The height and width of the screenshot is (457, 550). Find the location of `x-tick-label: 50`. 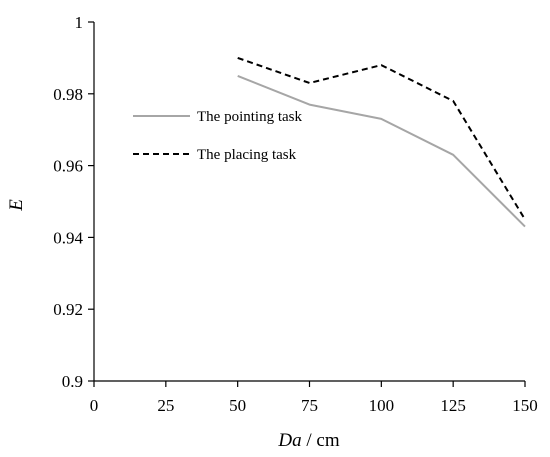

x-tick-label: 50 is located at coordinates (237, 405).